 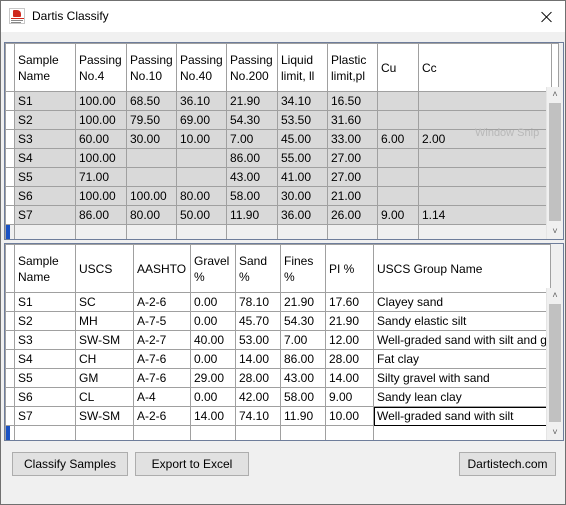 I want to click on table-cell: 21.00, so click(x=352, y=196).